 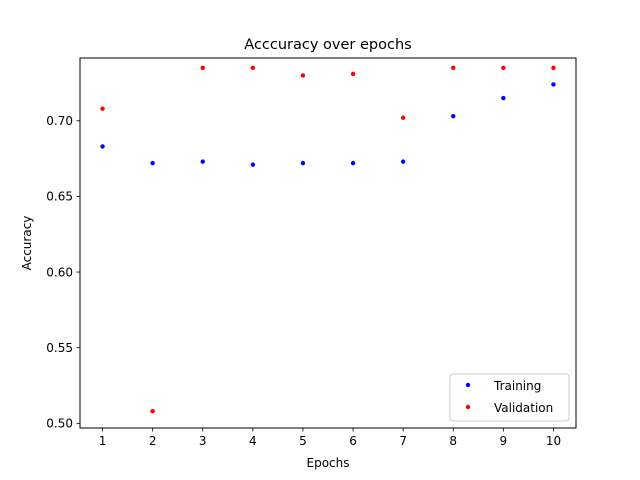 What do you see at coordinates (59, 272) in the screenshot?
I see `y-tick-label: 0.60` at bounding box center [59, 272].